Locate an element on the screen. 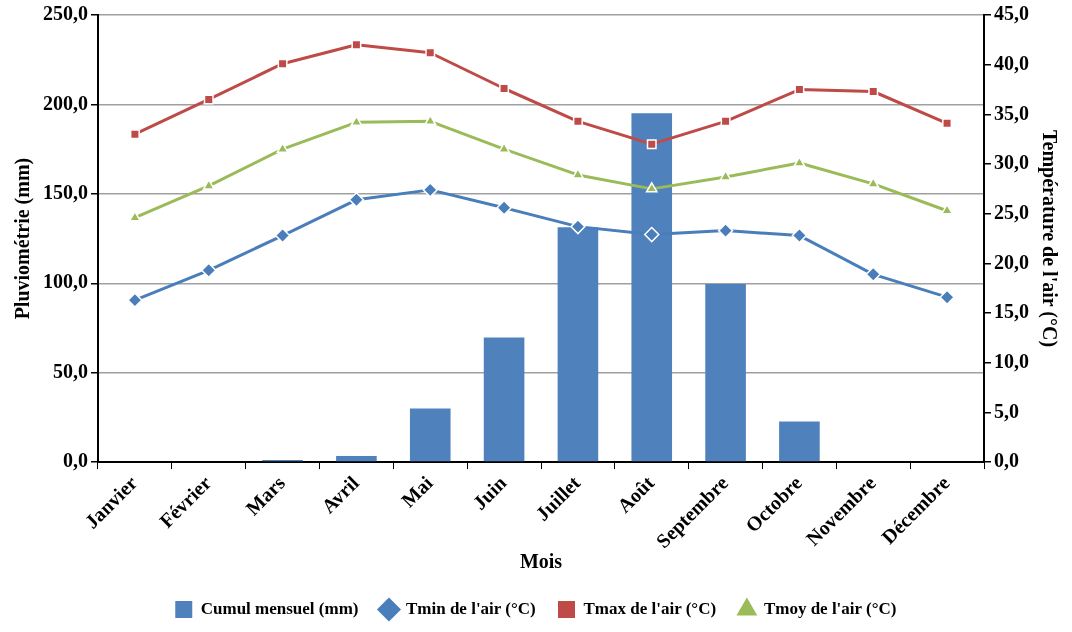 This screenshot has width=1072, height=632. legend-label: Tmoy de l'air (°C) is located at coordinates (830, 608).